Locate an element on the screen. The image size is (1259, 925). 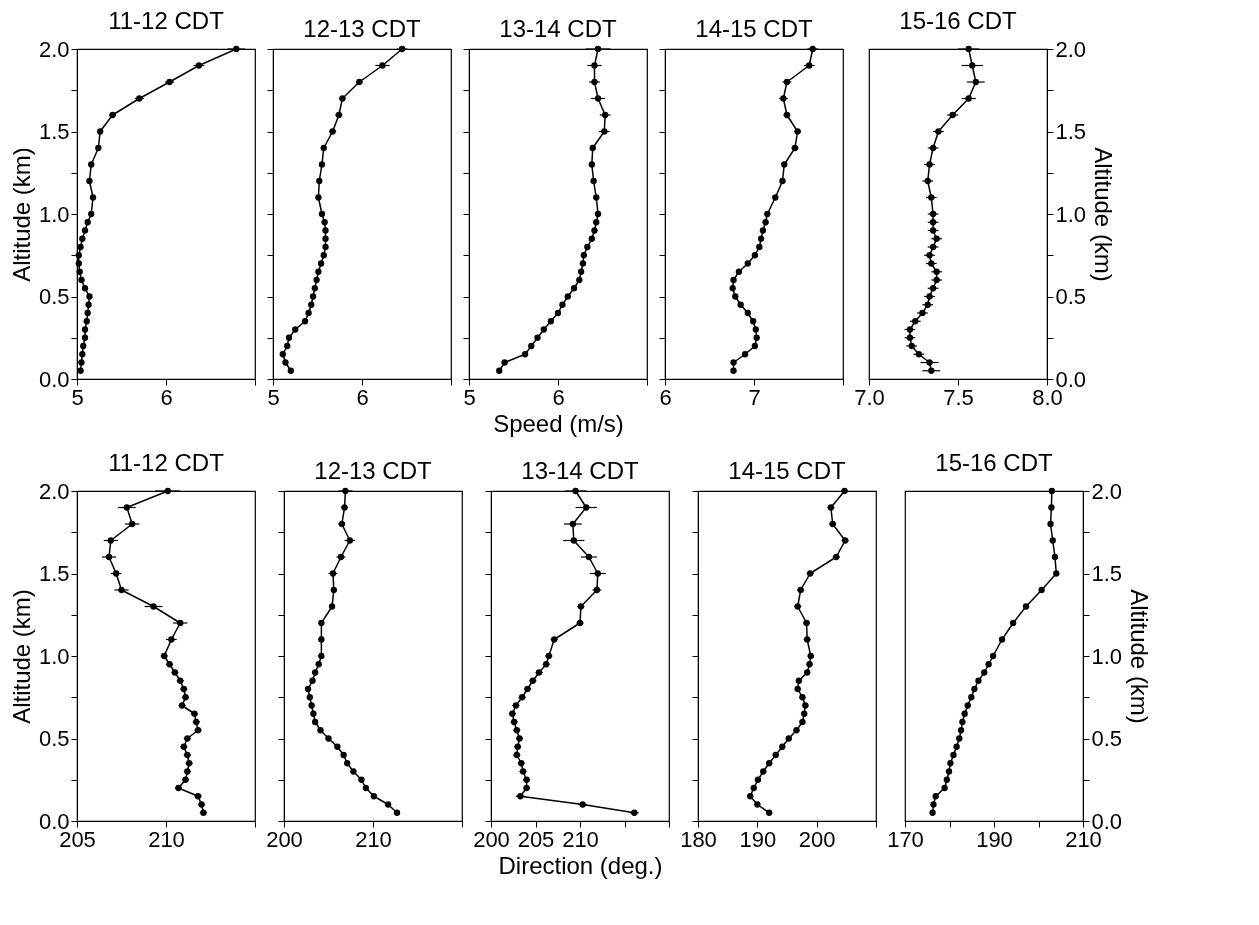
x-axis-title: Direction (deg.) is located at coordinates (580, 865).